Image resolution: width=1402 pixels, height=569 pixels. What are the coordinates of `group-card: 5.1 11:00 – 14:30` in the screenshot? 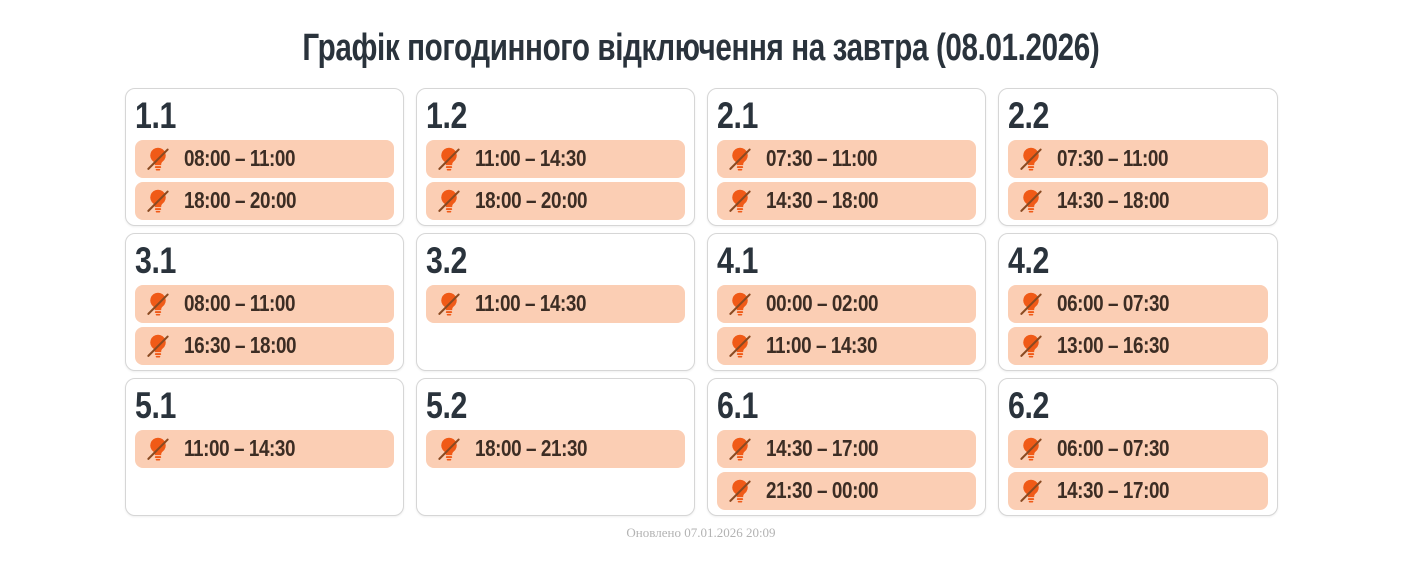 It's located at (264, 446).